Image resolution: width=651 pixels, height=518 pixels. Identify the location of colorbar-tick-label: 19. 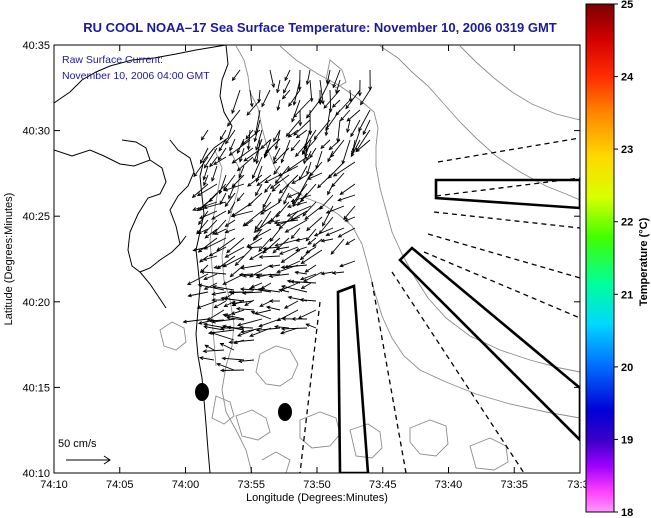
(627, 440).